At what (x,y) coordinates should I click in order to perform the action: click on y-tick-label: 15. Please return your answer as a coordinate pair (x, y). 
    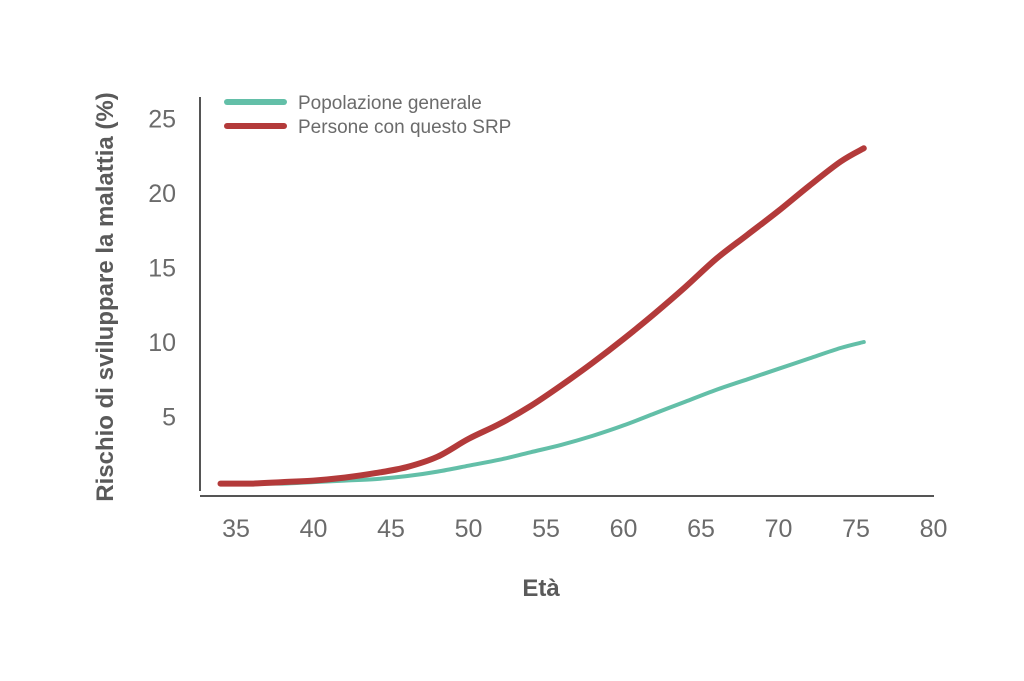
    Looking at the image, I should click on (162, 269).